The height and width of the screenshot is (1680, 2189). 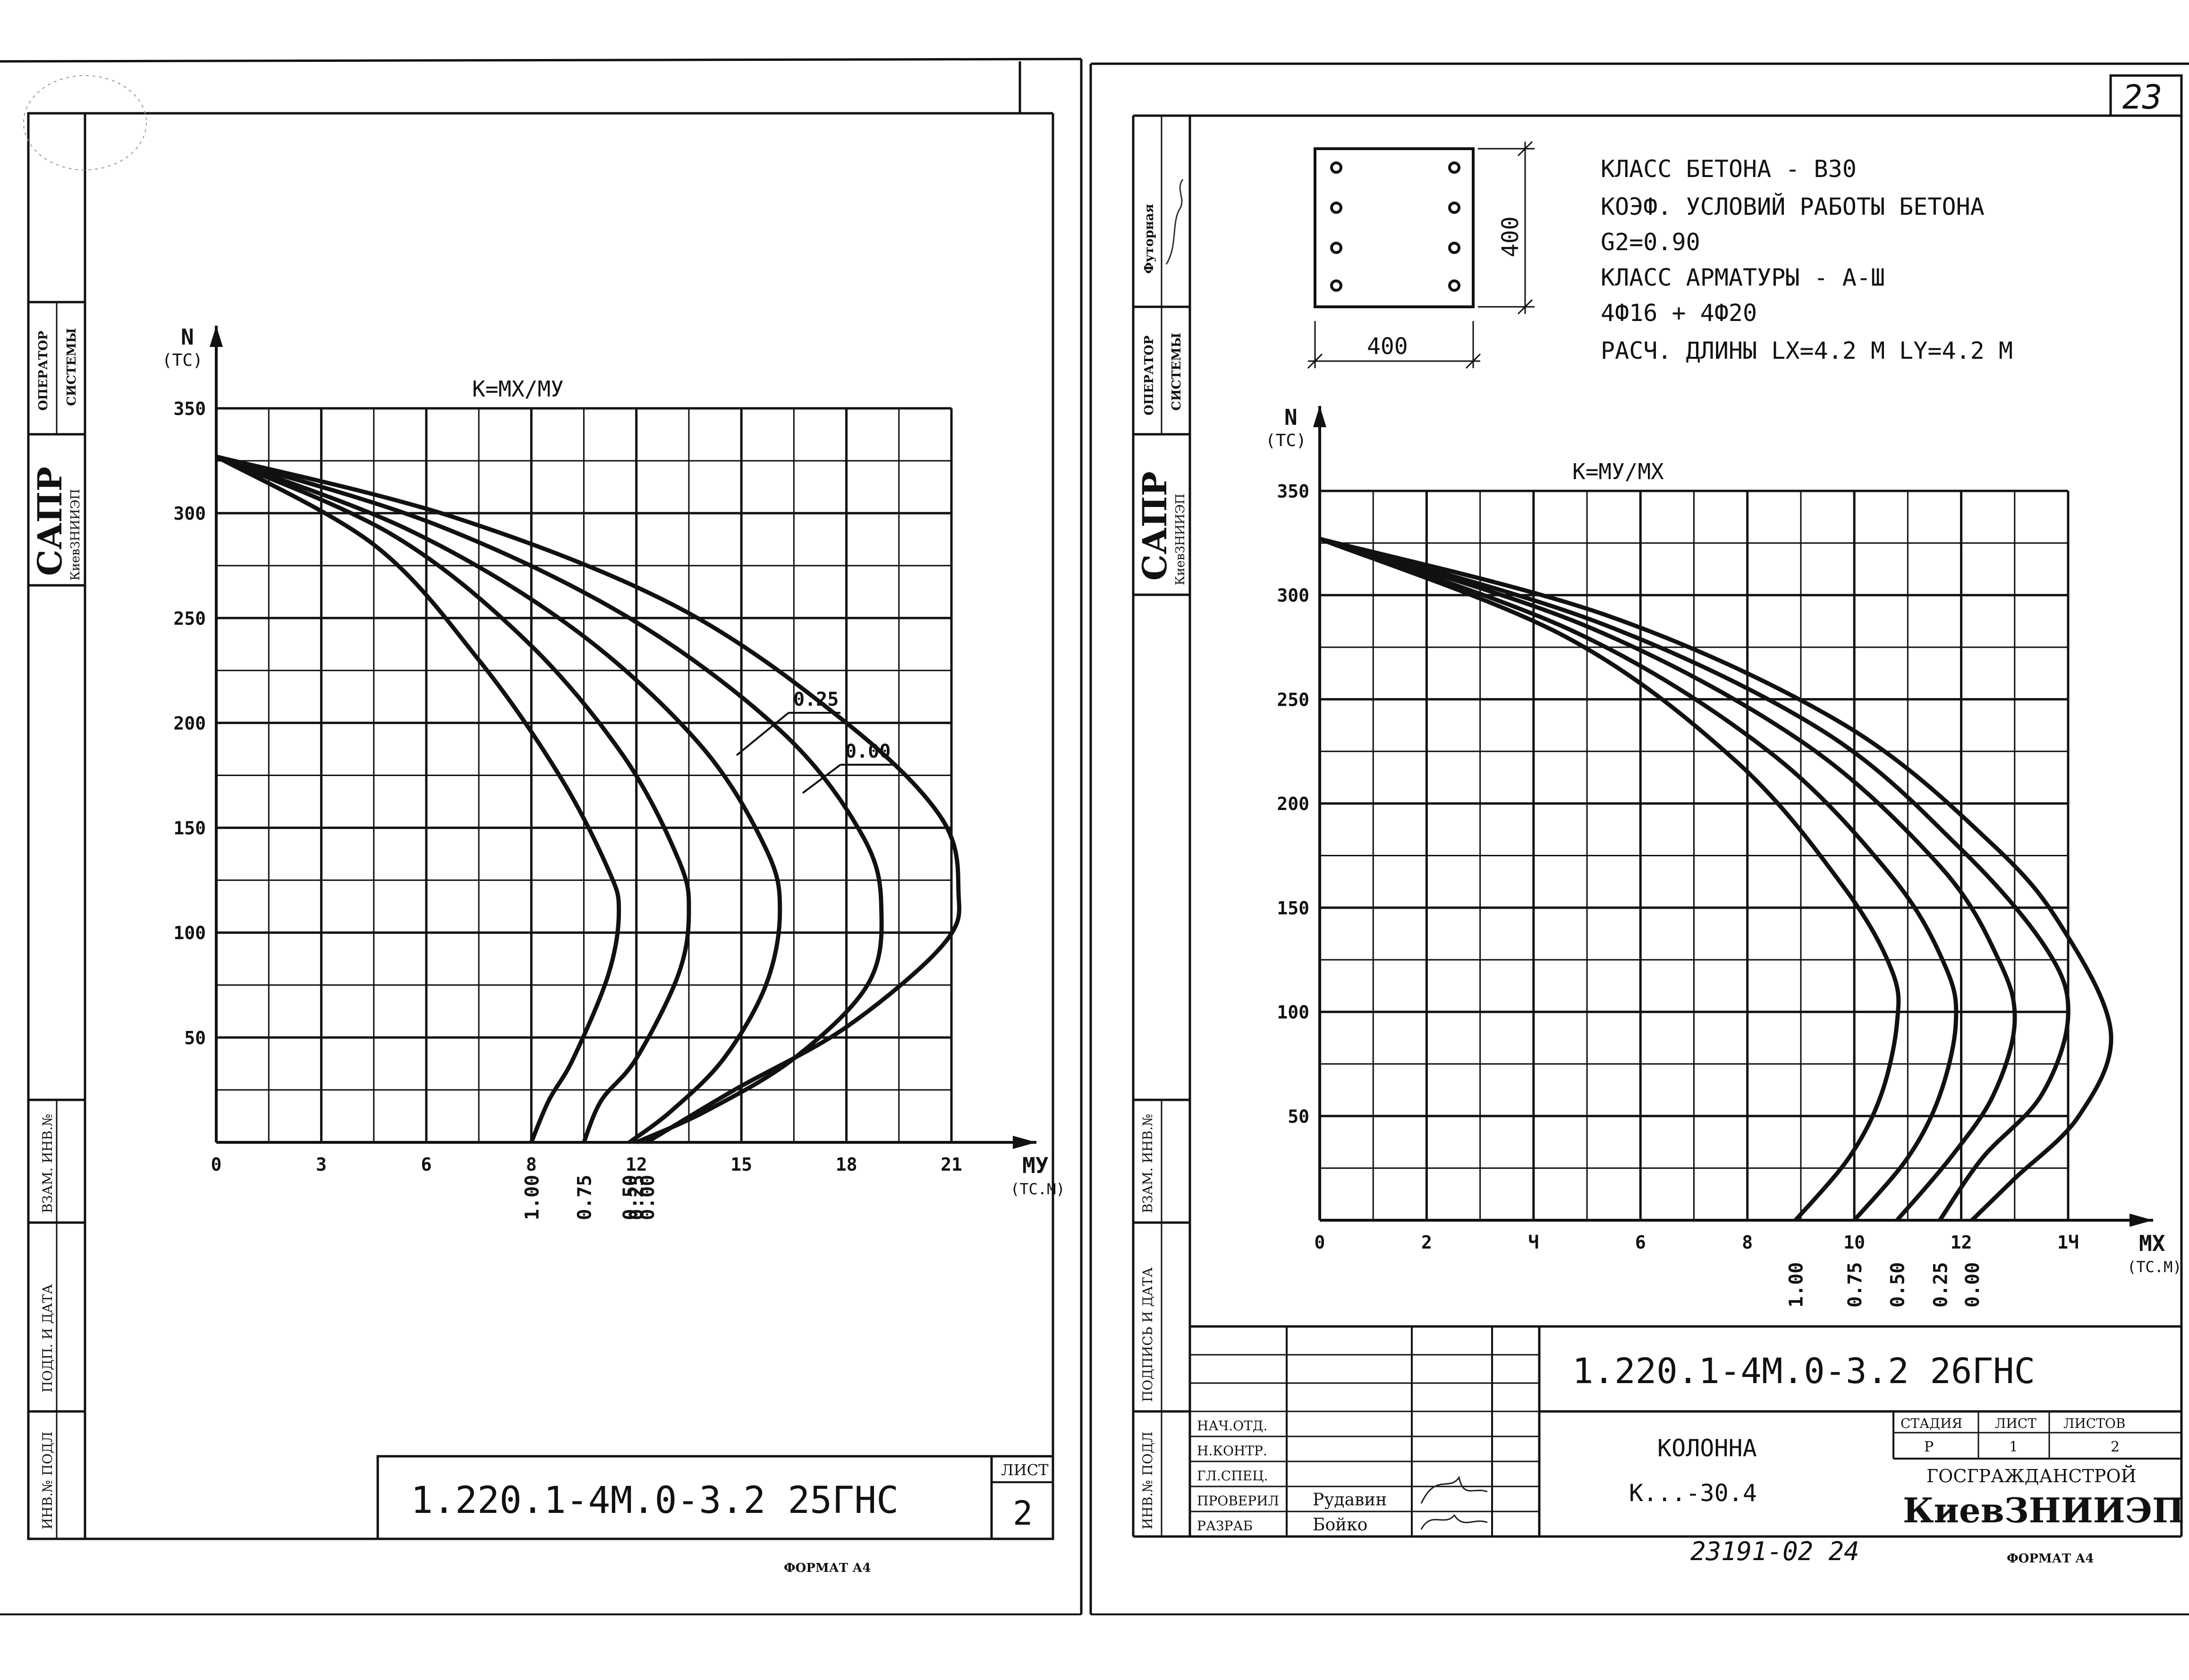 What do you see at coordinates (1154, 526) in the screenshot?
I see `right-sapr-label: САПР` at bounding box center [1154, 526].